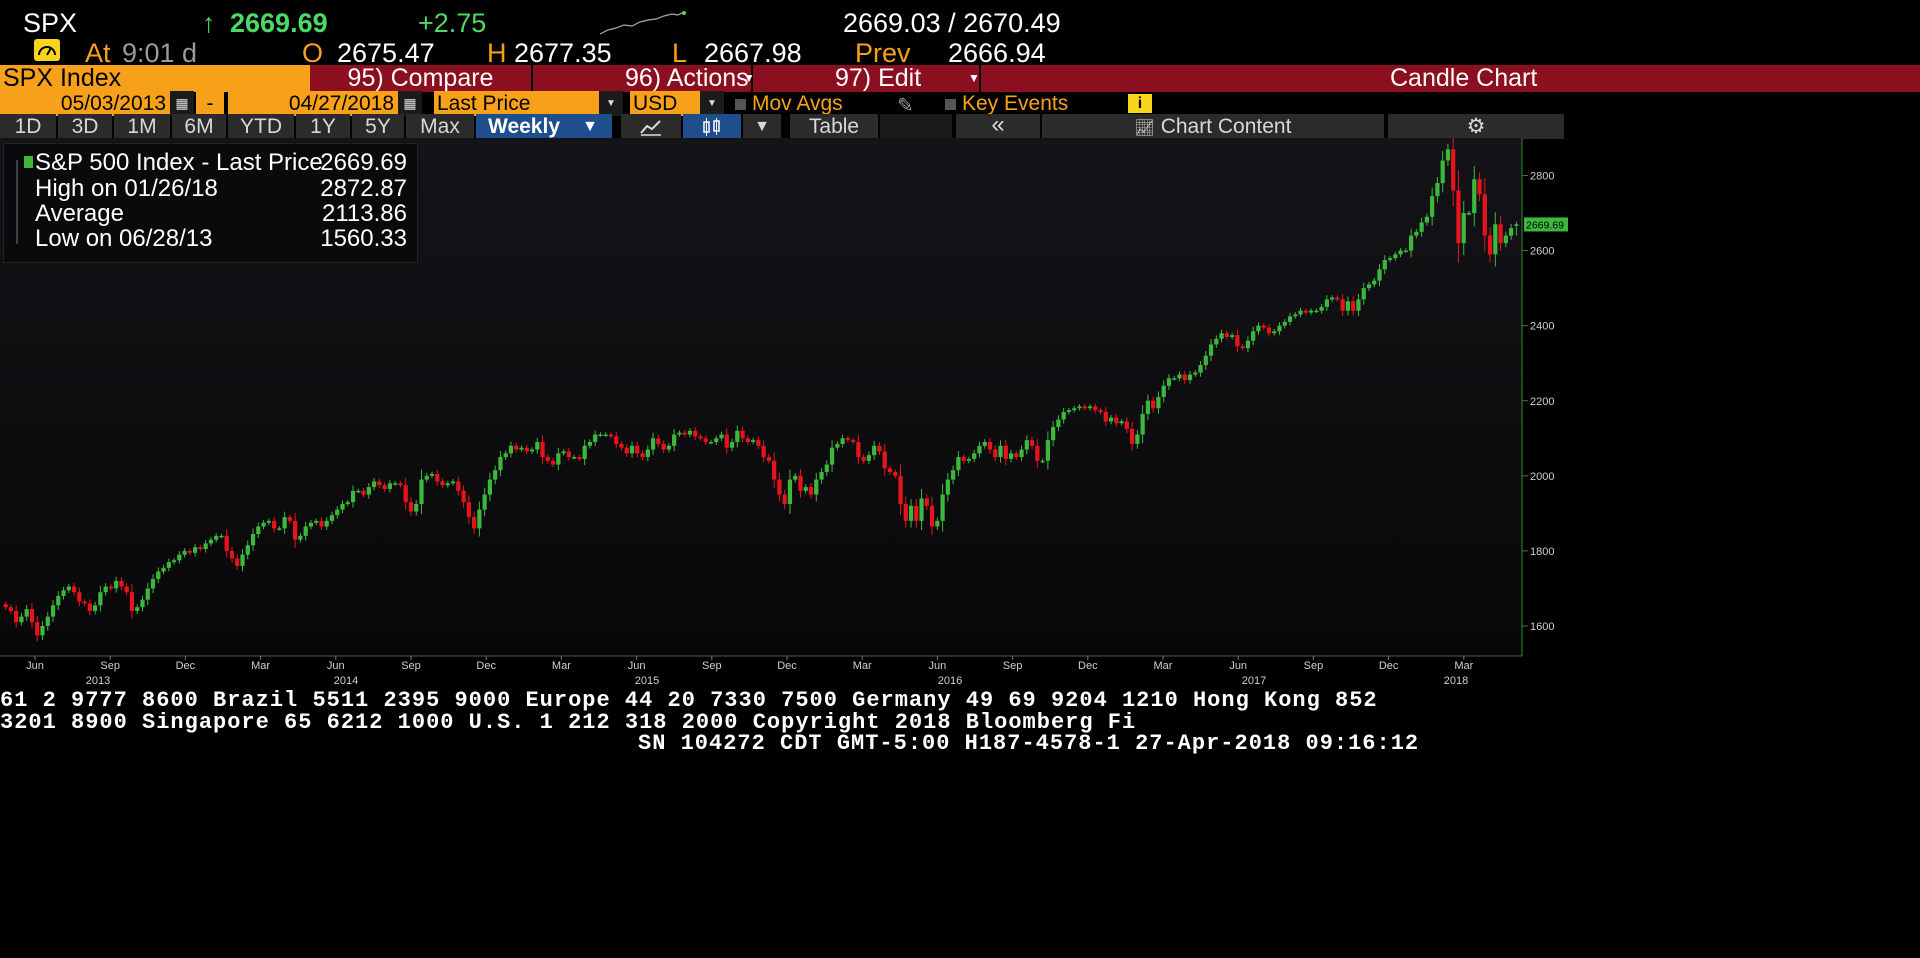  Describe the element at coordinates (544, 126) in the screenshot. I see `frequency-select: Weekly ▼` at that location.